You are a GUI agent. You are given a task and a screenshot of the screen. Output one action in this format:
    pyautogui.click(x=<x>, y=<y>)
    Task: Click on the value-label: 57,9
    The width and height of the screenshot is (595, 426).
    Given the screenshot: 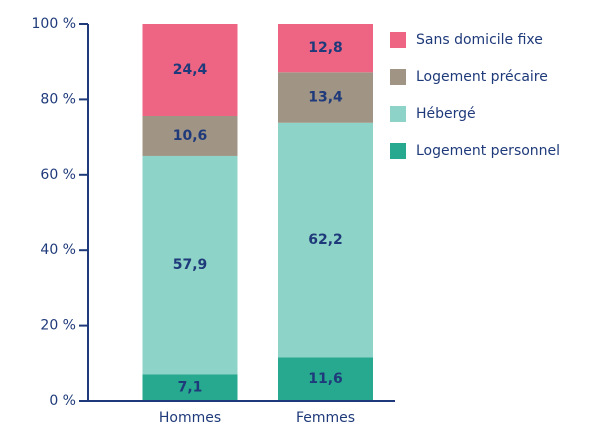 What is the action you would take?
    pyautogui.click(x=190, y=265)
    